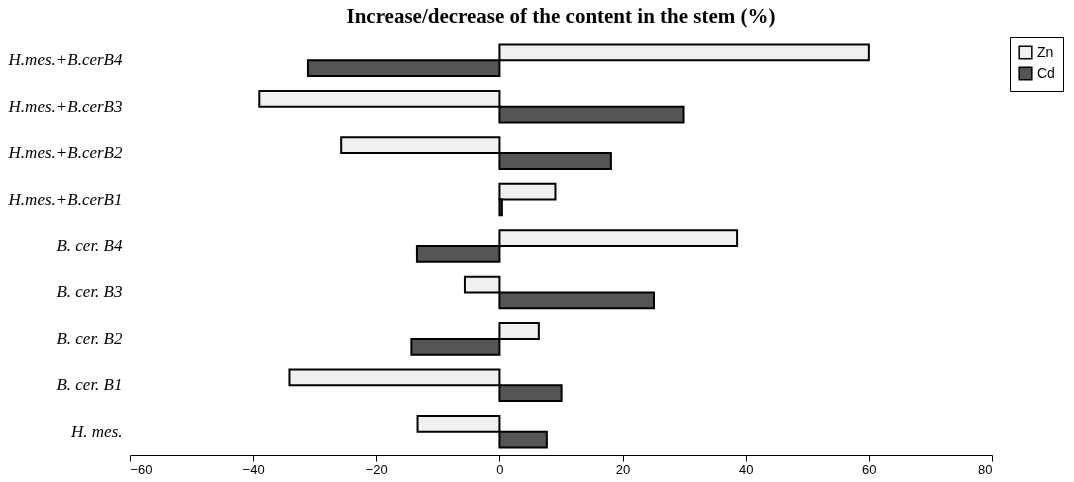  I want to click on x-tick-label: −40, so click(253, 469).